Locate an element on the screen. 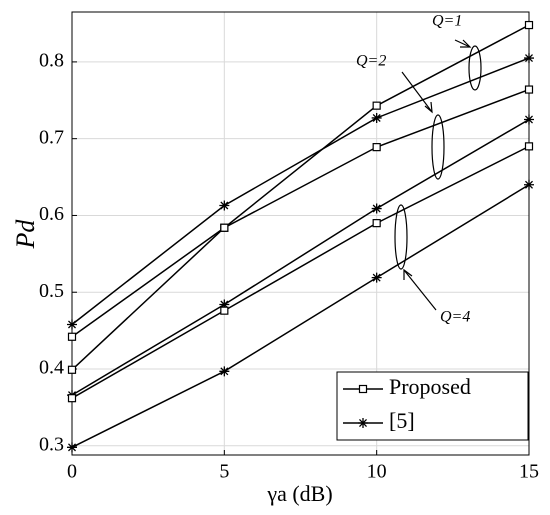 The image size is (550, 515). legend-label: [5] is located at coordinates (402, 420).